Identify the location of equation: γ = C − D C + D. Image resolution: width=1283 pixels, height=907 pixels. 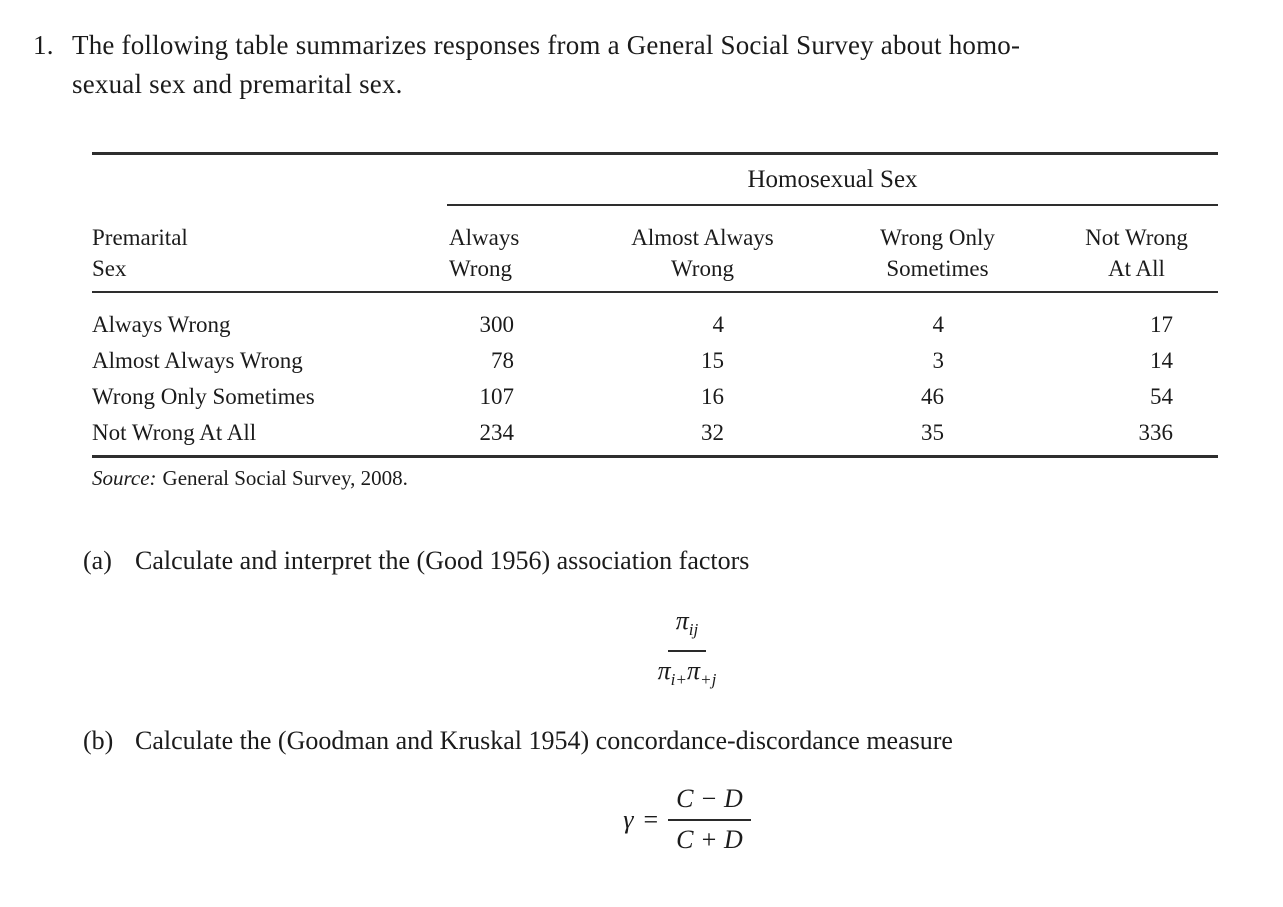
(687, 819).